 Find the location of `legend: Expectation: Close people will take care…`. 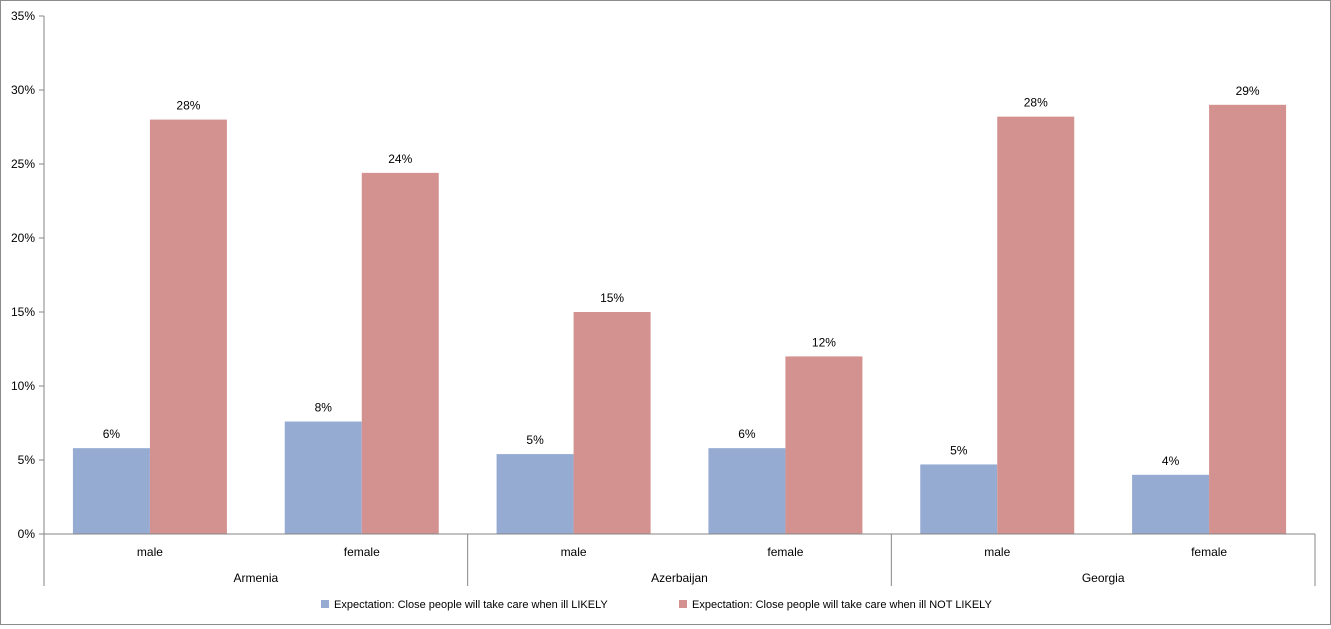

legend: Expectation: Close people will take care… is located at coordinates (656, 605).